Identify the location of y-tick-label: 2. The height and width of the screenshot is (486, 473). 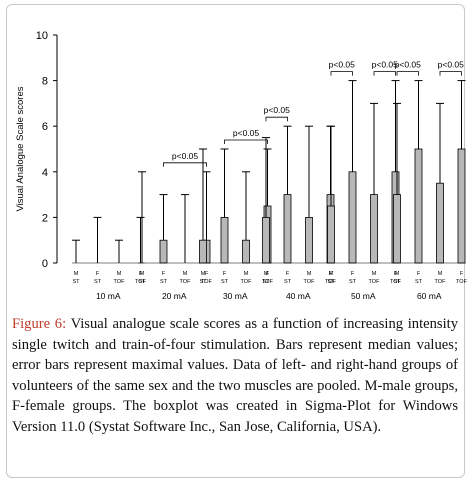
(45, 218).